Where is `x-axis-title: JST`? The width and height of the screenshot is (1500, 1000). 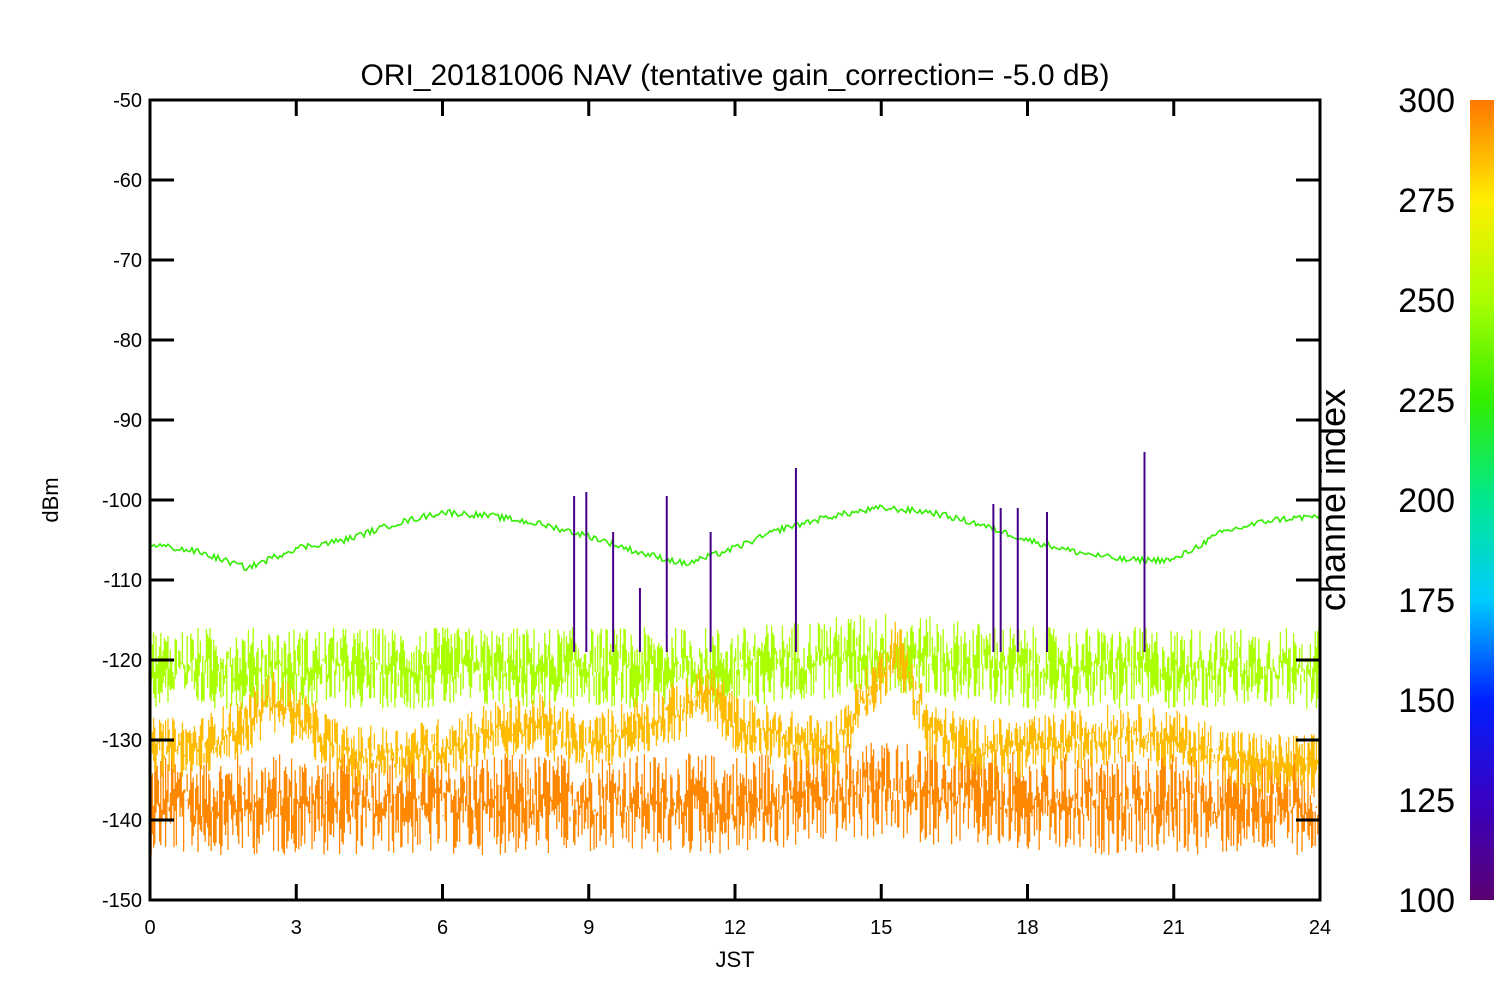 x-axis-title: JST is located at coordinates (734, 959).